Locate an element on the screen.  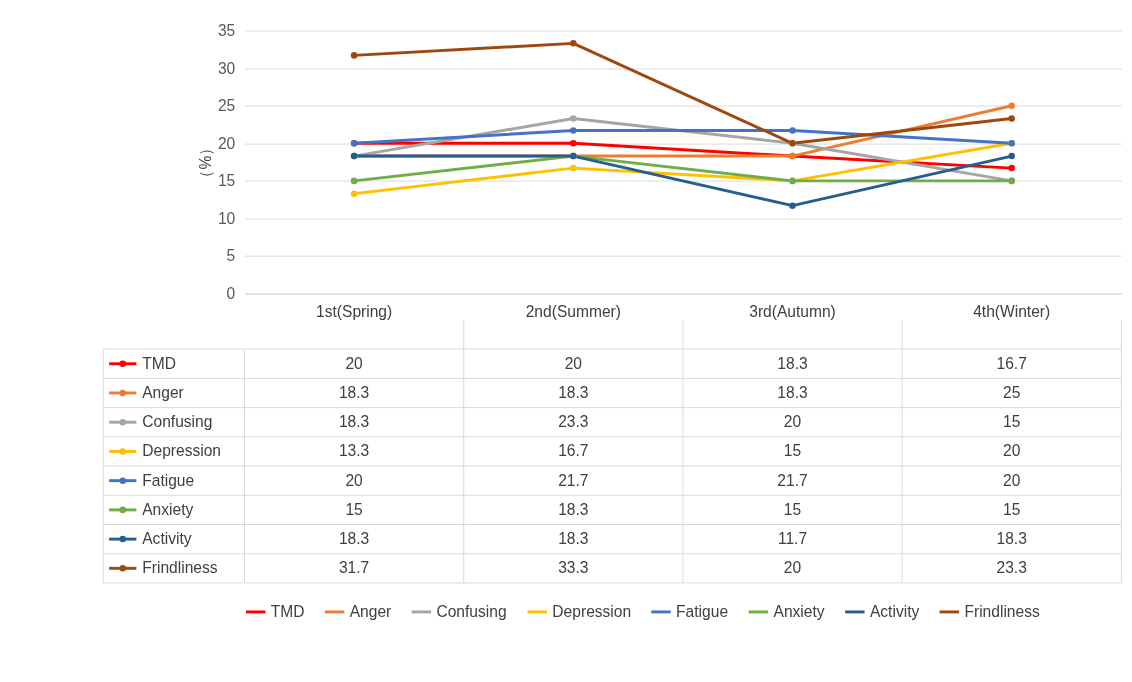
data-label: 11.7 is located at coordinates (792, 538).